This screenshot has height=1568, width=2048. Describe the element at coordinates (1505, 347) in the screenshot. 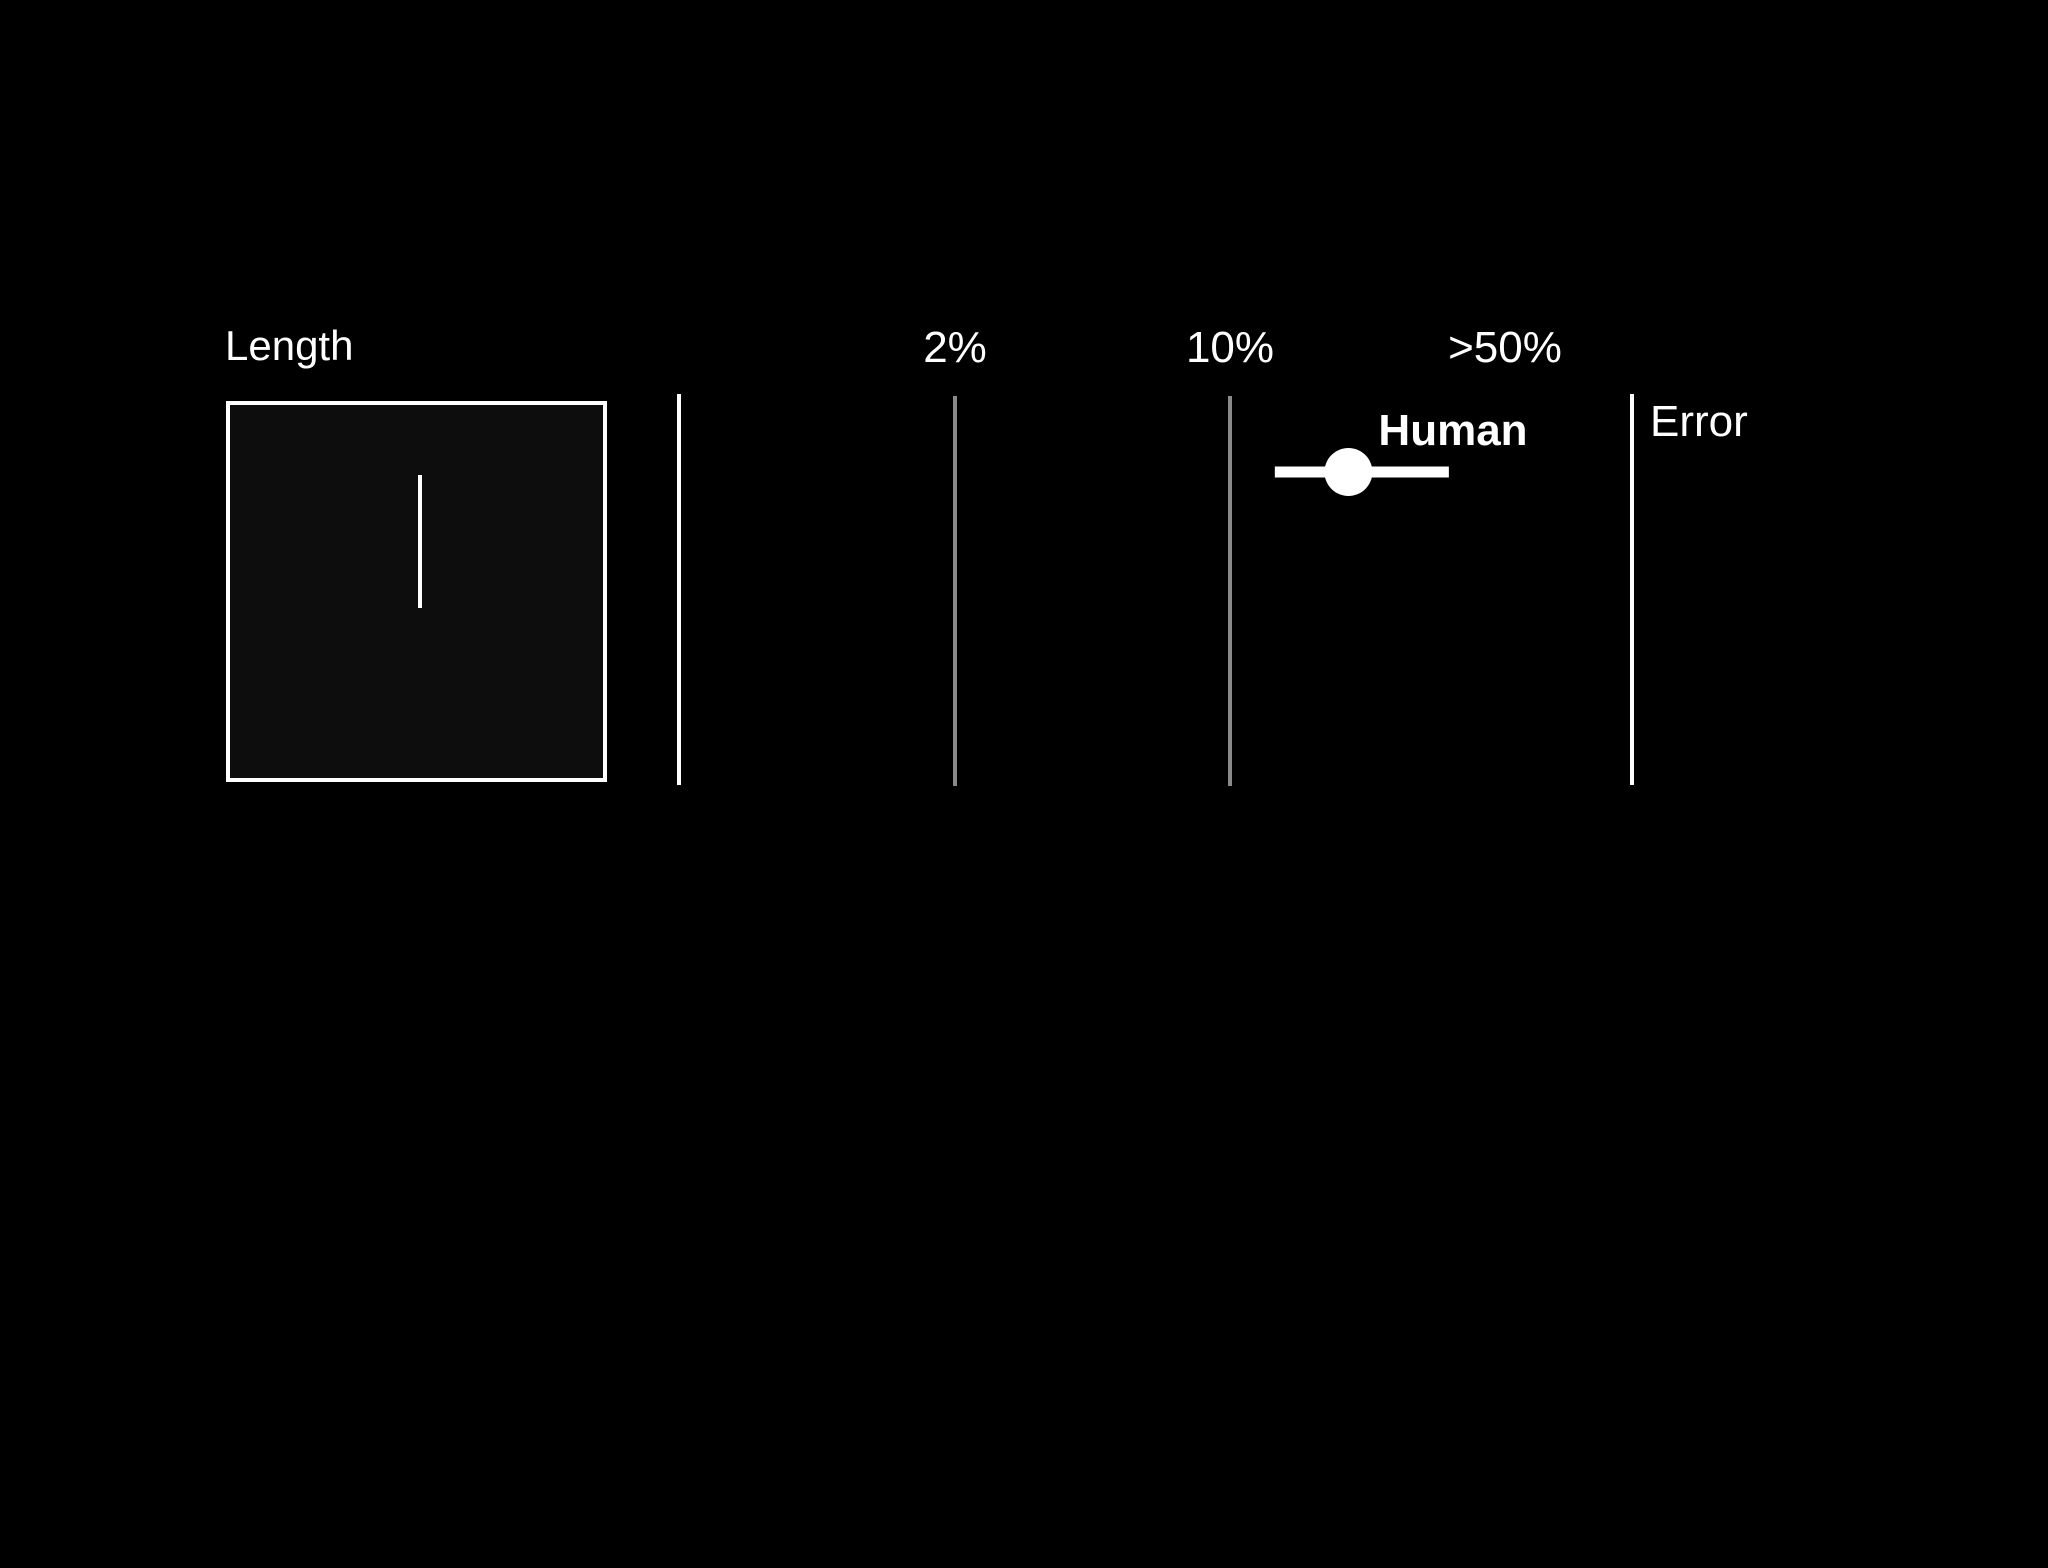

I see `tick-label-3: >50%` at that location.